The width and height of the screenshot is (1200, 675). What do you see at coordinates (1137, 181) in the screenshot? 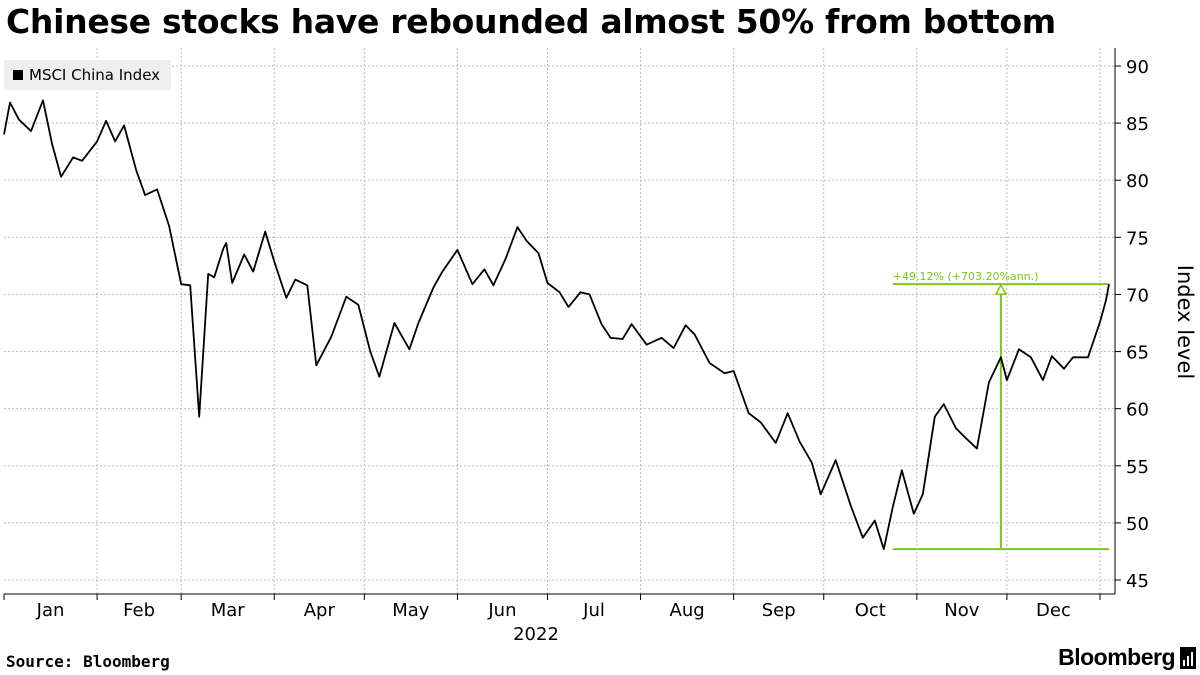
I see `y-tick-label: 80` at bounding box center [1137, 181].